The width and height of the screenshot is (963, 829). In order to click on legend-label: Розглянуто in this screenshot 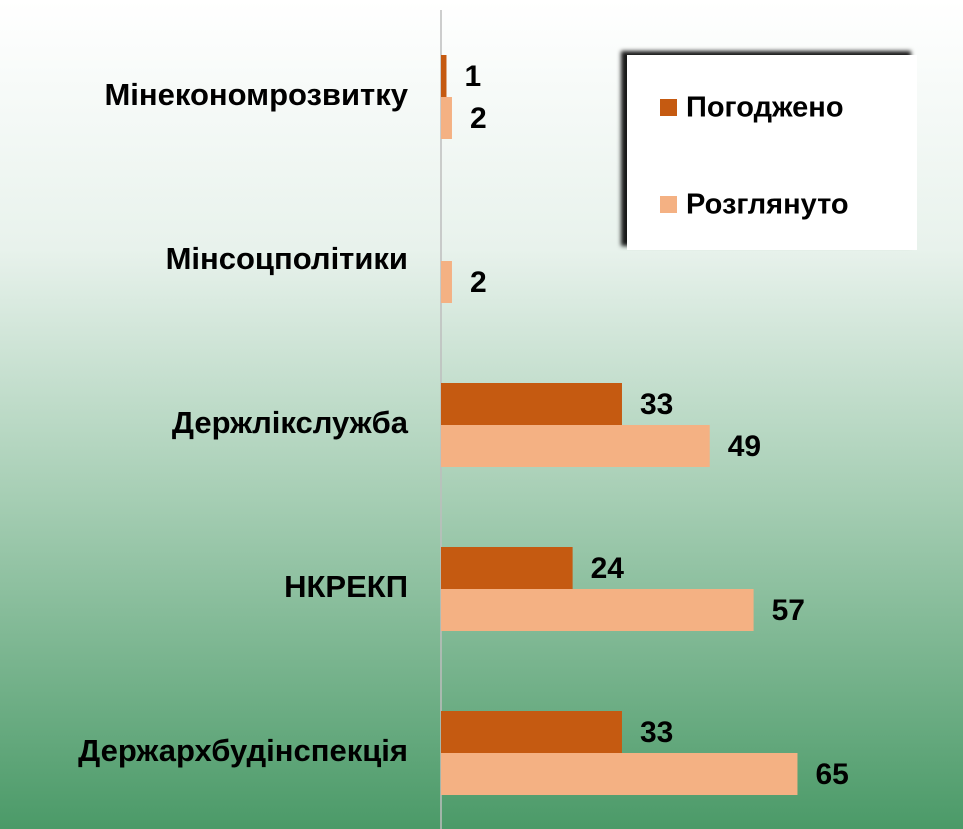, I will do `click(767, 205)`.